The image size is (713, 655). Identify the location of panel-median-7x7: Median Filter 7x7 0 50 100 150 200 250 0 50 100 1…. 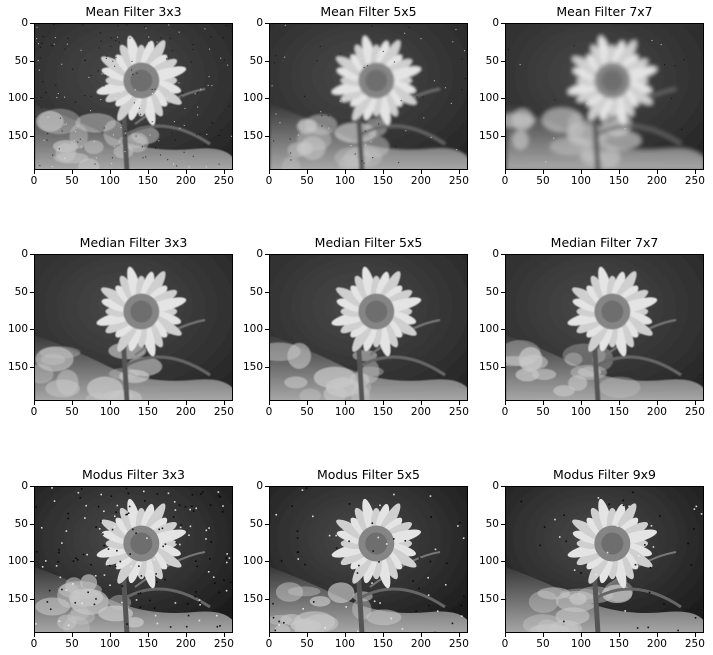
(590, 327).